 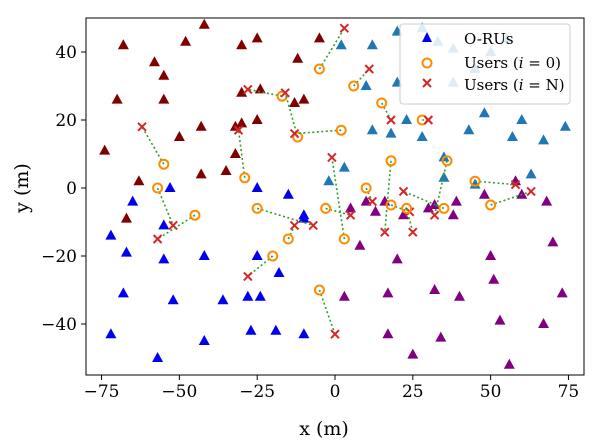 What do you see at coordinates (514, 85) in the screenshot?
I see `legend-user-end-label: Users (i = N)` at bounding box center [514, 85].